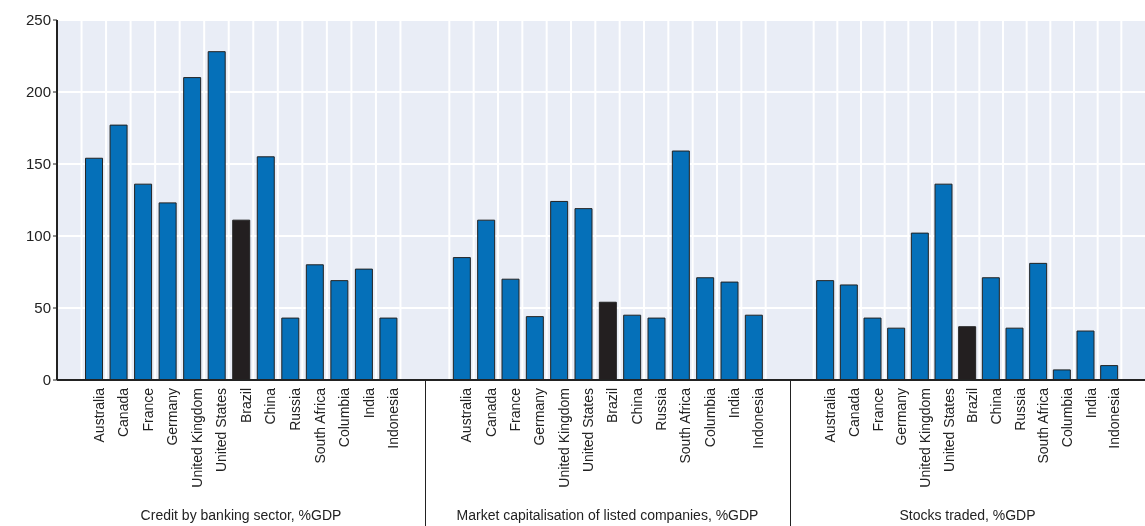 The image size is (1145, 526). Describe the element at coordinates (607, 515) in the screenshot. I see `x-axis-title: Market capitalisation of listed companies, %GDP` at that location.